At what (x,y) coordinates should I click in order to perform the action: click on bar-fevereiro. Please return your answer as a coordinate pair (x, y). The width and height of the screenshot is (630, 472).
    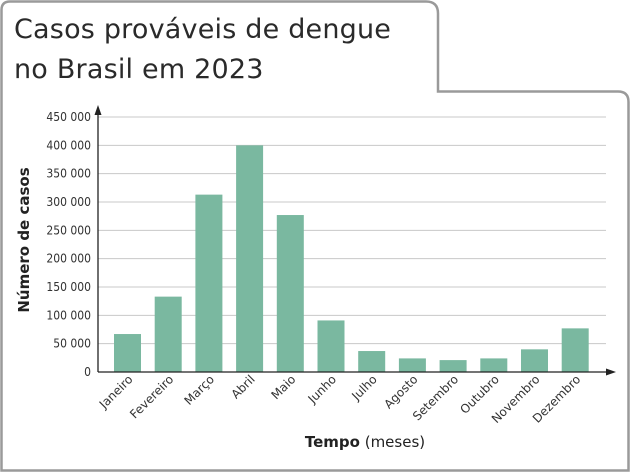
    Looking at the image, I should click on (168, 334).